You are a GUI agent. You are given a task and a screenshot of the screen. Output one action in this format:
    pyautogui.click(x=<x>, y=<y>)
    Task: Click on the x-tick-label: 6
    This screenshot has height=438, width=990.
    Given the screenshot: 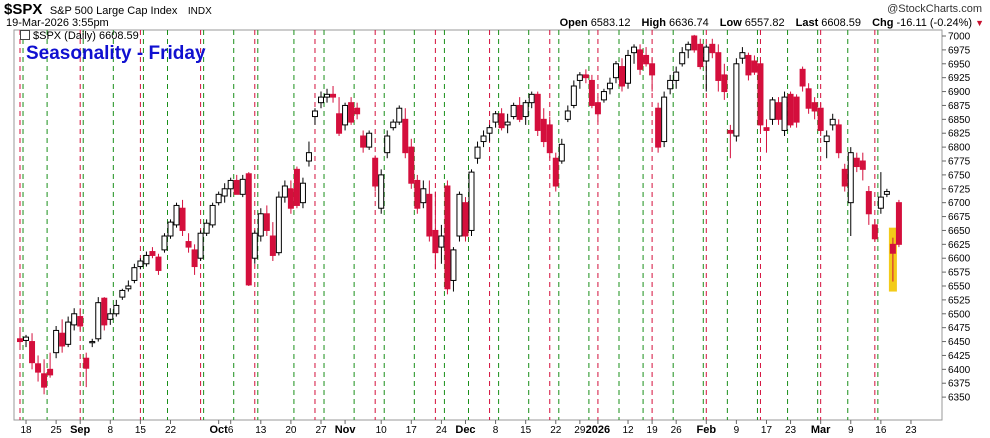 What is the action you would take?
    pyautogui.click(x=231, y=430)
    